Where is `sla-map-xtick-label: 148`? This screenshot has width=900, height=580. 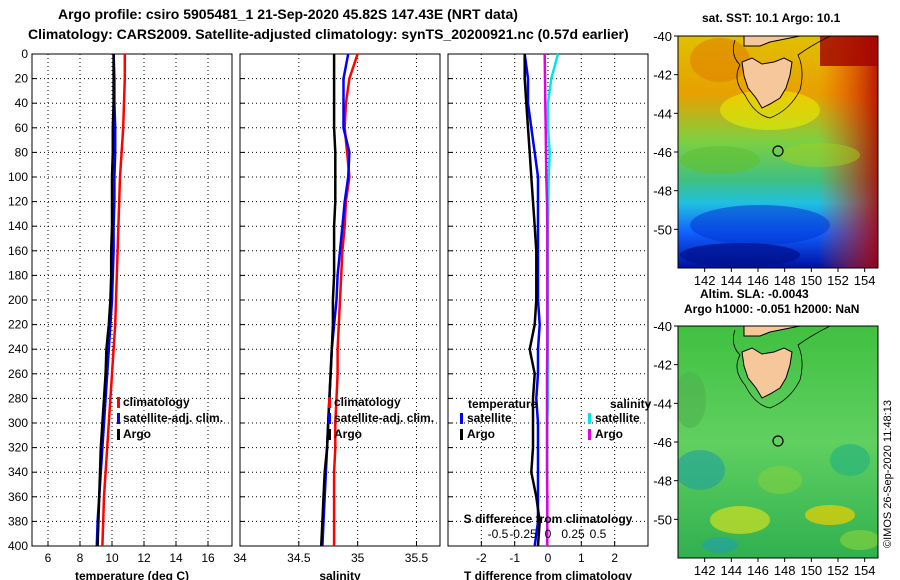
sla-map-xtick-label: 148 is located at coordinates (785, 570).